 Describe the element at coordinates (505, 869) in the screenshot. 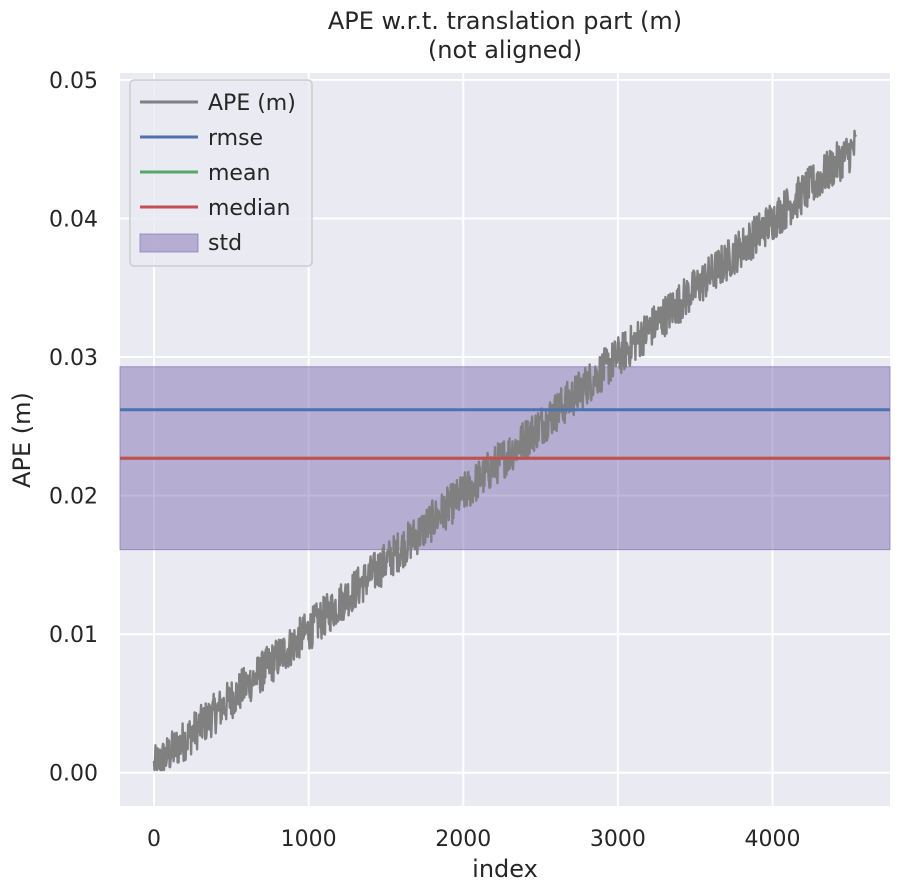

I see `x-axis-label: index` at that location.